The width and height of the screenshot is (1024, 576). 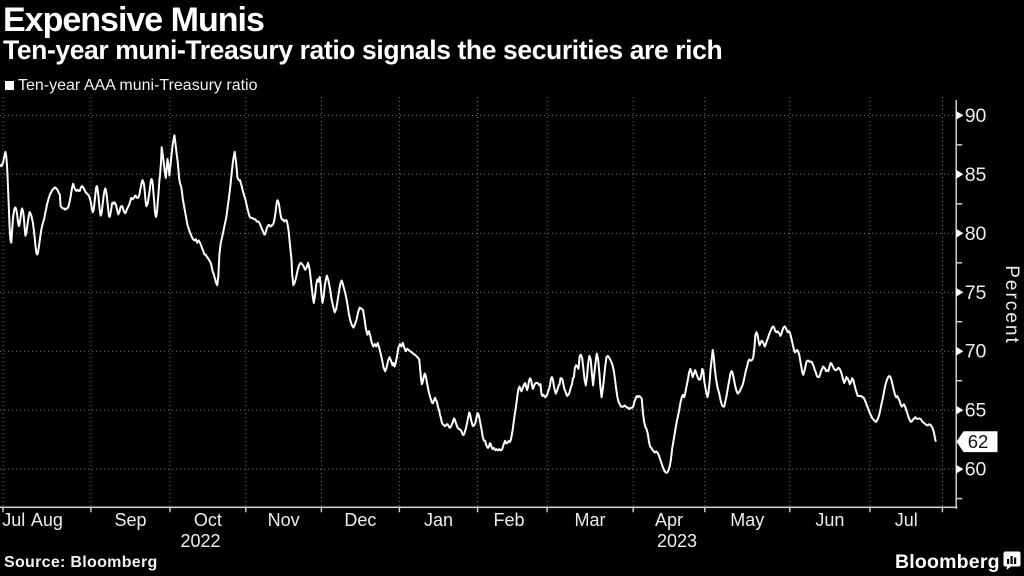 I want to click on svg-text: 85, so click(x=976, y=175).